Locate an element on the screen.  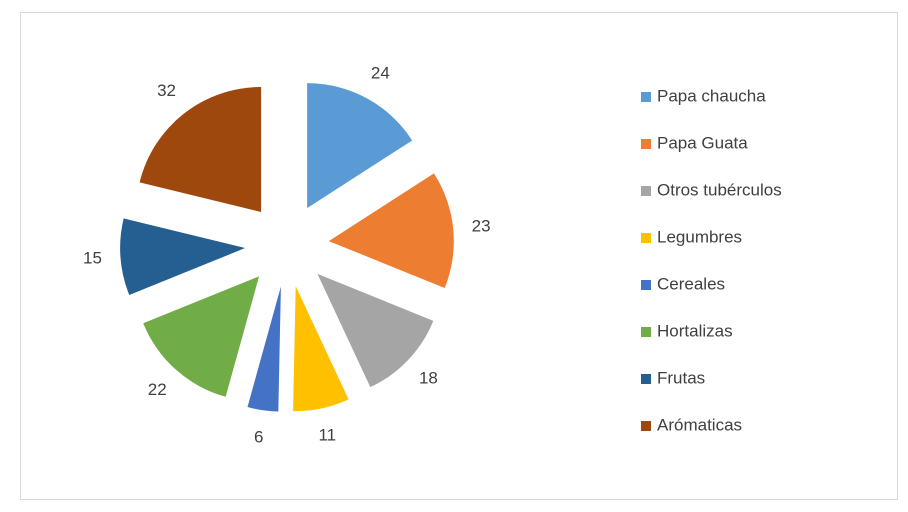
data-label: 32 is located at coordinates (166, 90).